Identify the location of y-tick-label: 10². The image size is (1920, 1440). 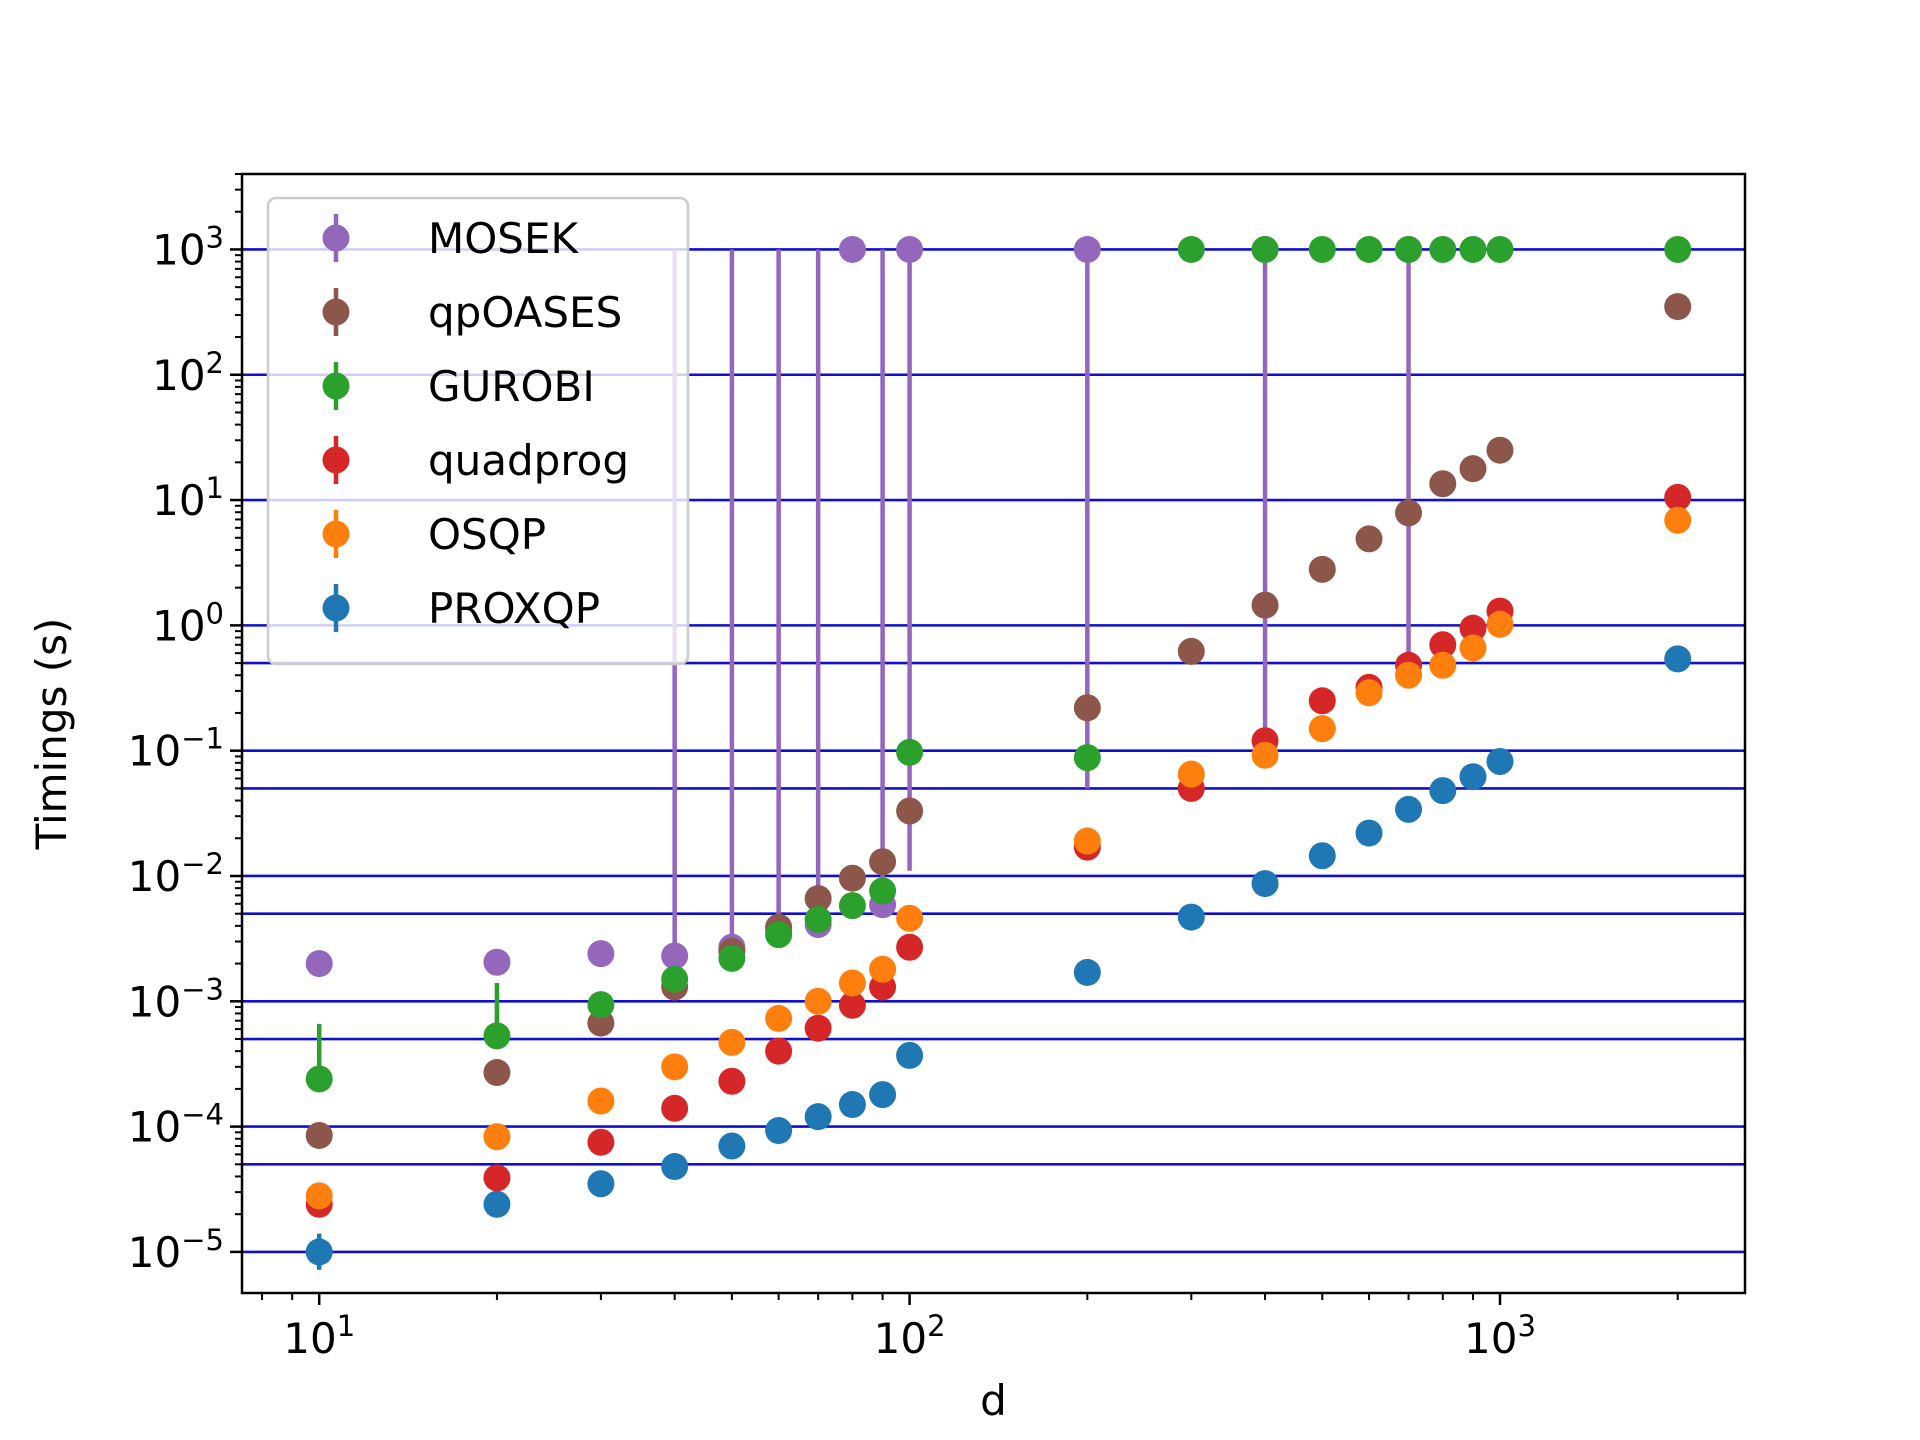
(188, 373).